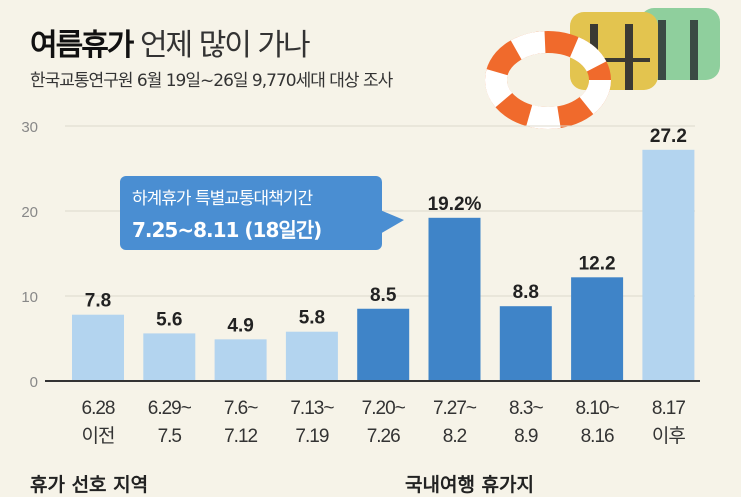 The height and width of the screenshot is (497, 741). I want to click on section-title-right: 국내여행 휴가지, so click(469, 485).